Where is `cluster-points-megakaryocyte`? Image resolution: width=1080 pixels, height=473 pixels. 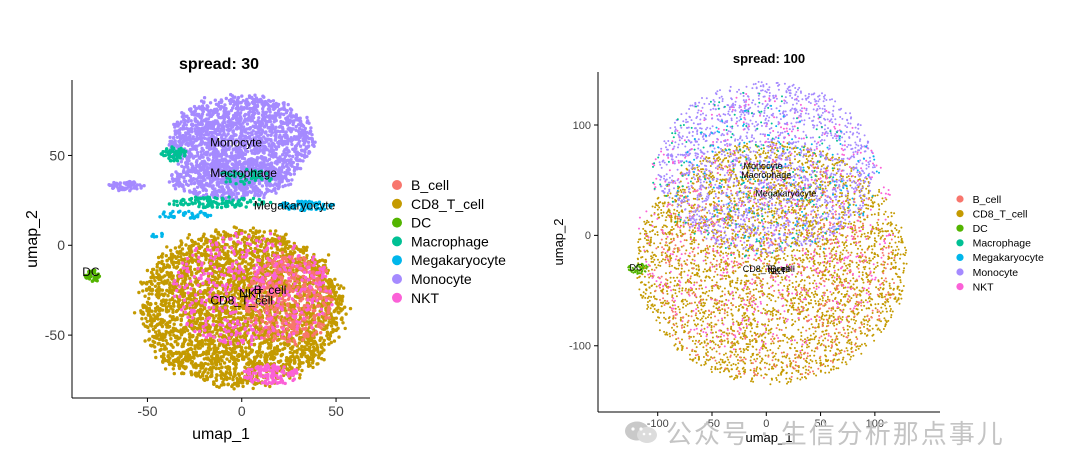
cluster-points-megakaryocyte is located at coordinates (157, 235).